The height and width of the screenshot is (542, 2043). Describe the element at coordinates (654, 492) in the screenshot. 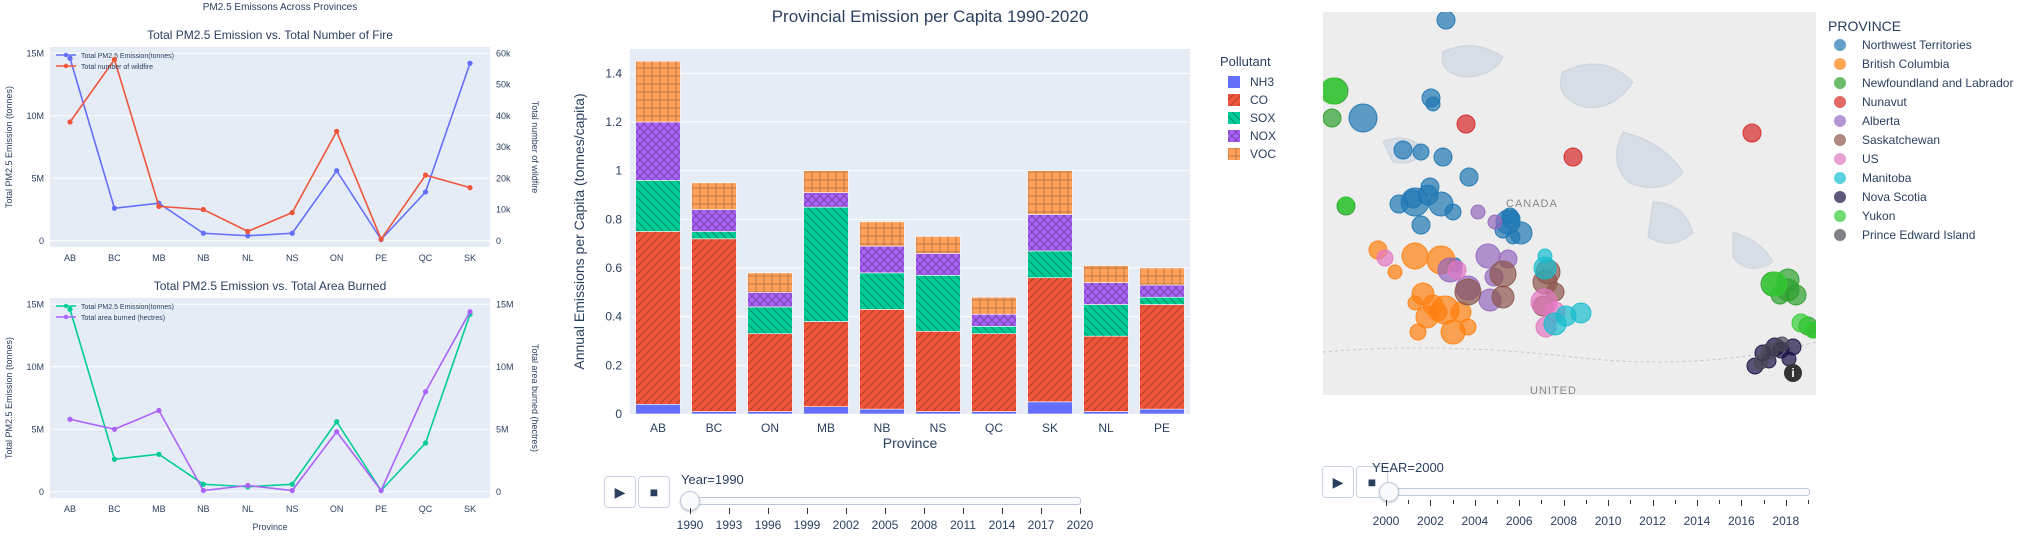

I see `stop-button: ■` at that location.